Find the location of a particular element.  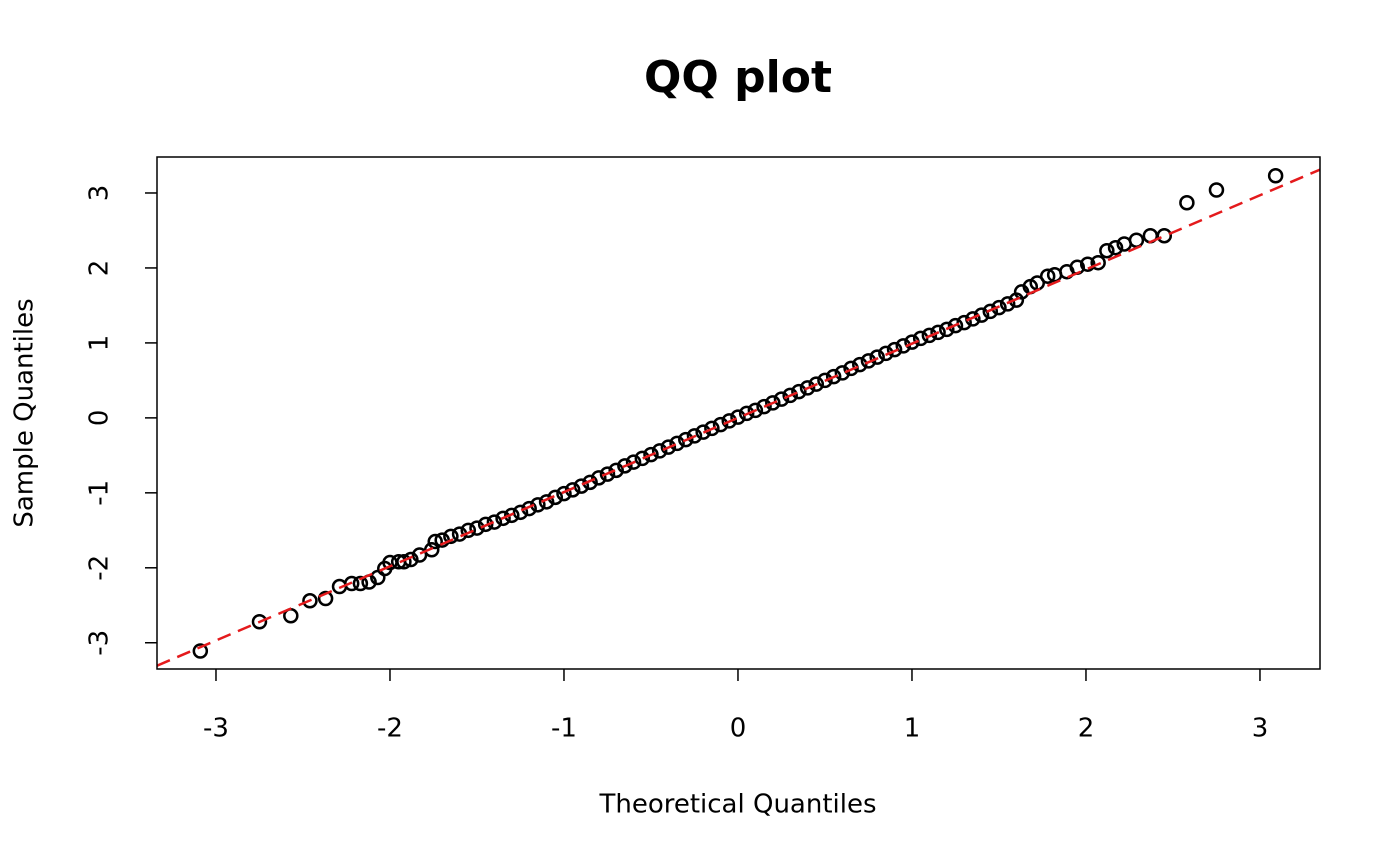

y-tick-label: -3 is located at coordinates (100, 643).